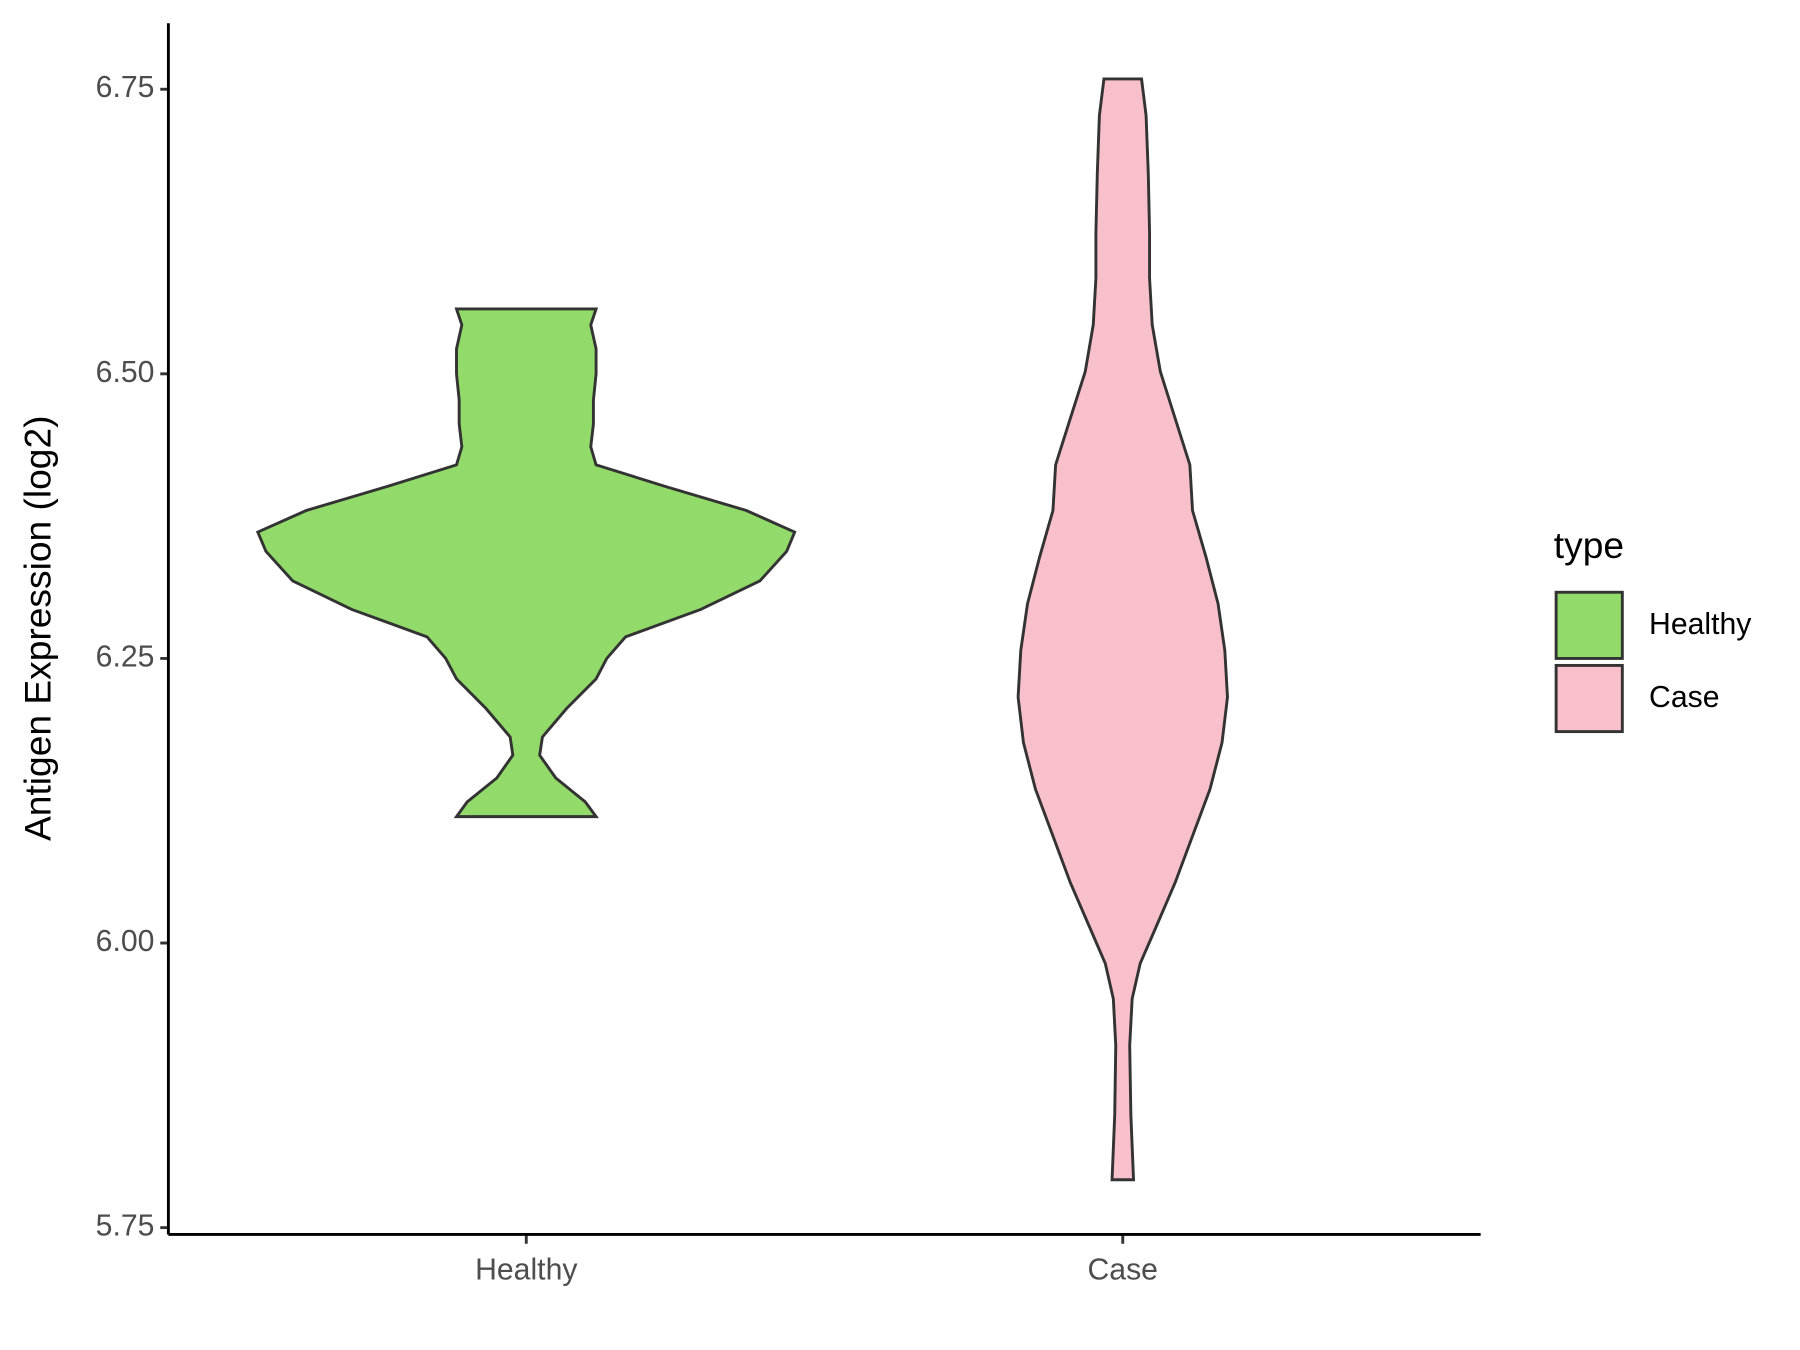 The image size is (1800, 1350). What do you see at coordinates (1589, 545) in the screenshot?
I see `legend-title: type` at bounding box center [1589, 545].